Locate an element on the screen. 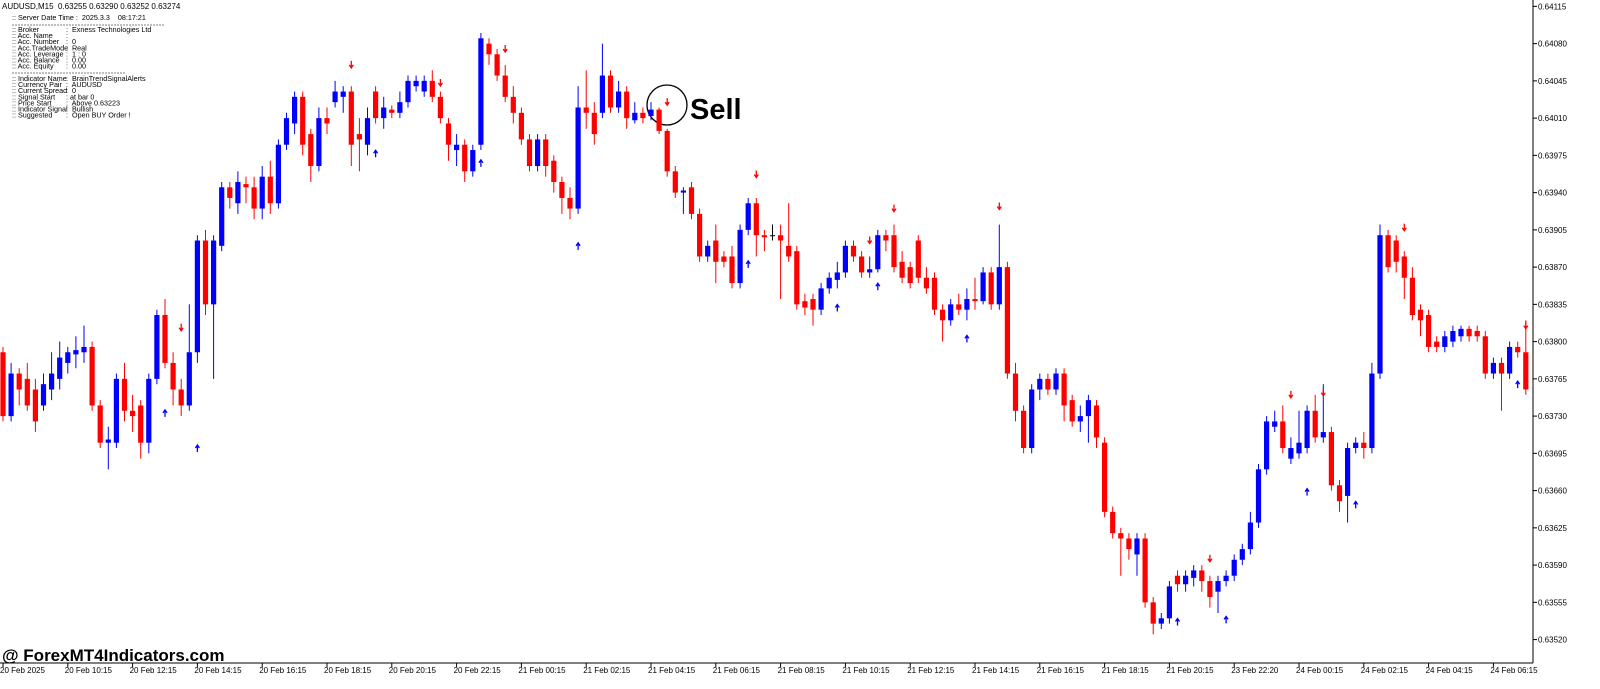 This screenshot has height=689, width=1600. x-tick-label: 24 Feb 06:15 is located at coordinates (1514, 670).